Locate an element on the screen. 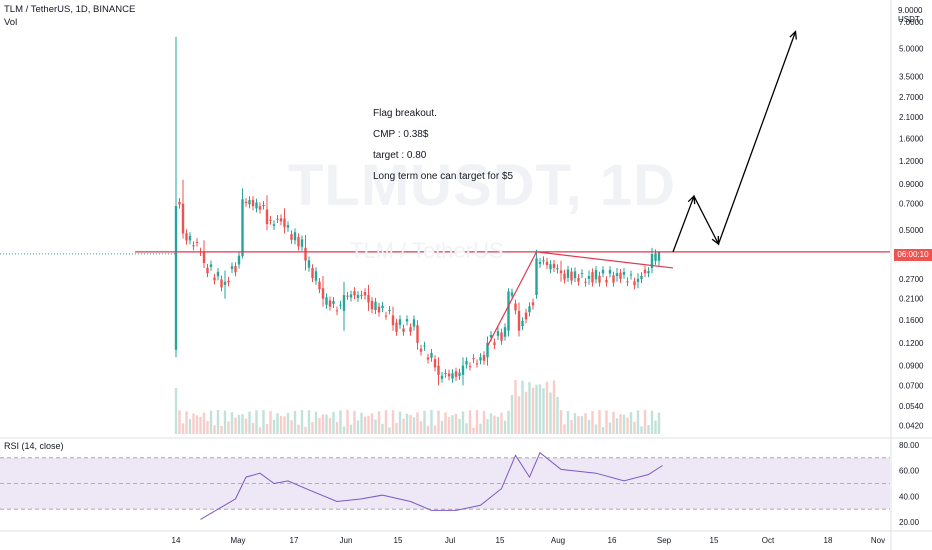  price-tick-label: 0.1600 is located at coordinates (911, 320).